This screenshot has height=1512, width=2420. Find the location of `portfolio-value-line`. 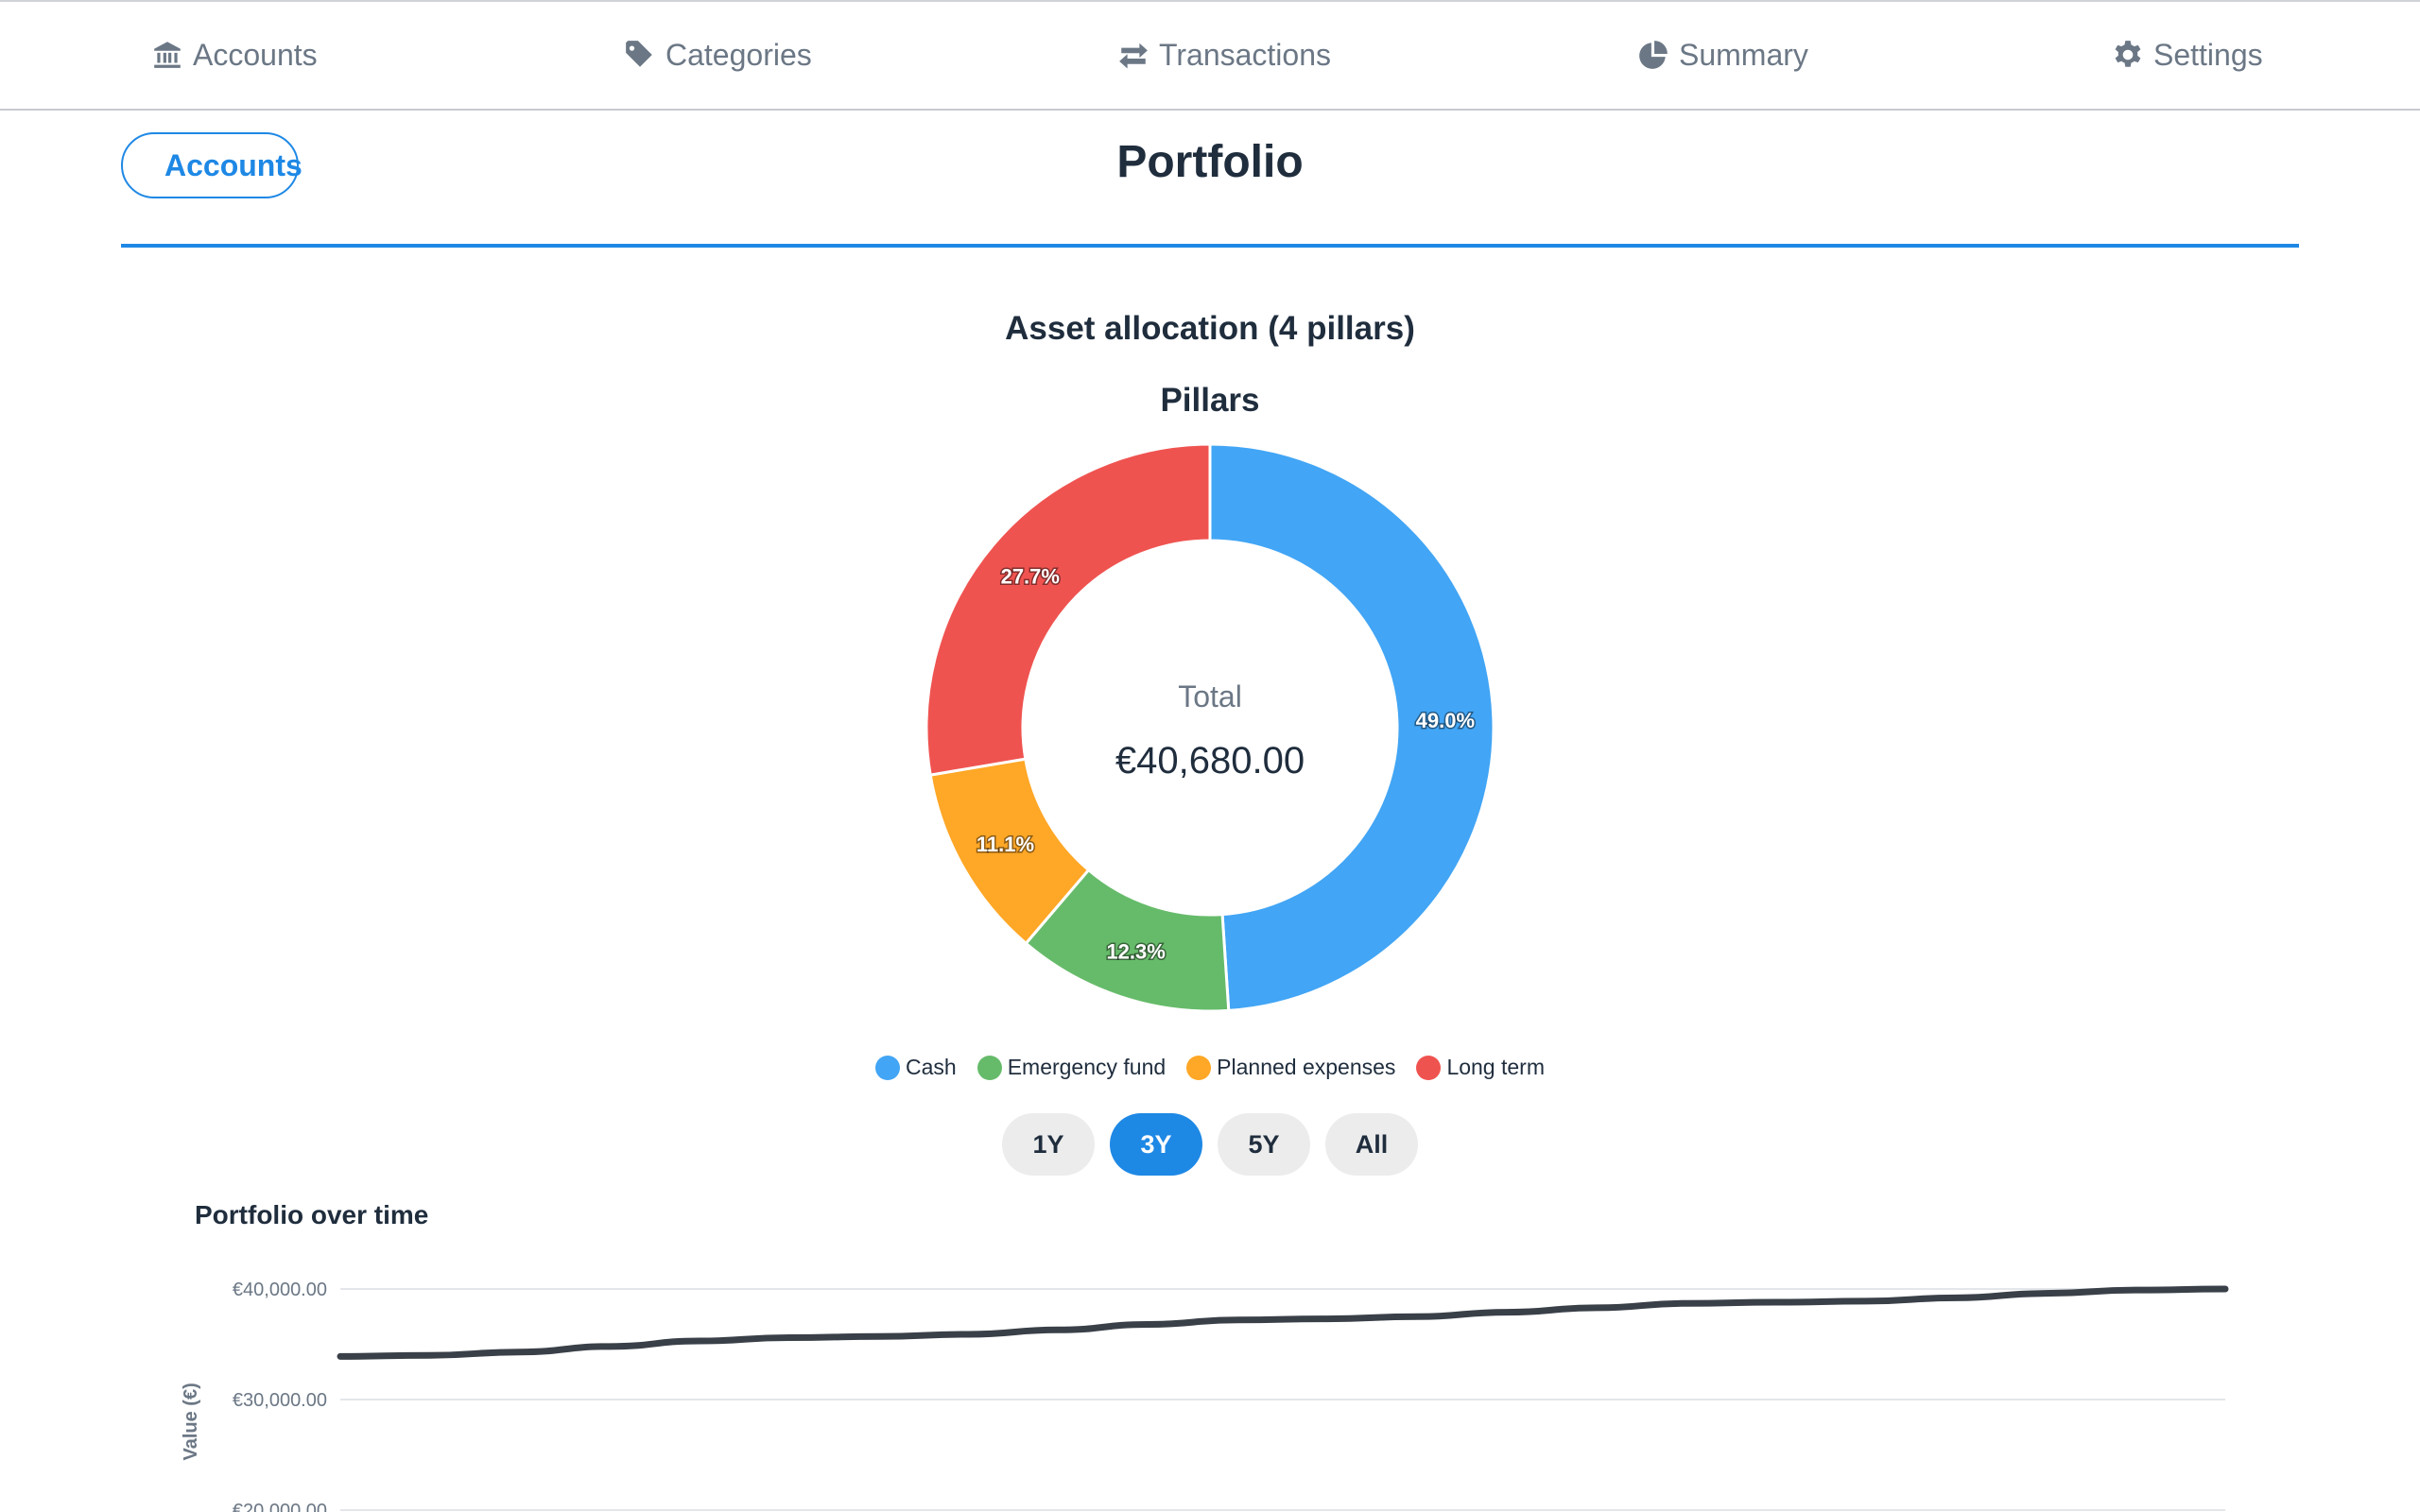

portfolio-value-line is located at coordinates (1283, 1322).